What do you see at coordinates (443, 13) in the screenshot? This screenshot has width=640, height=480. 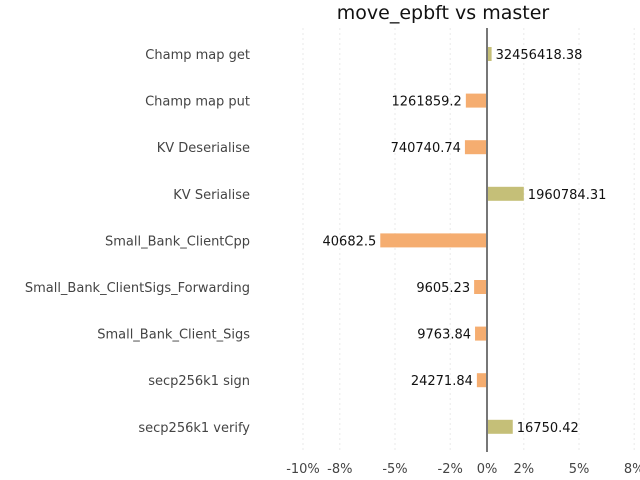 I see `chart-title: move_epbft vs master` at bounding box center [443, 13].